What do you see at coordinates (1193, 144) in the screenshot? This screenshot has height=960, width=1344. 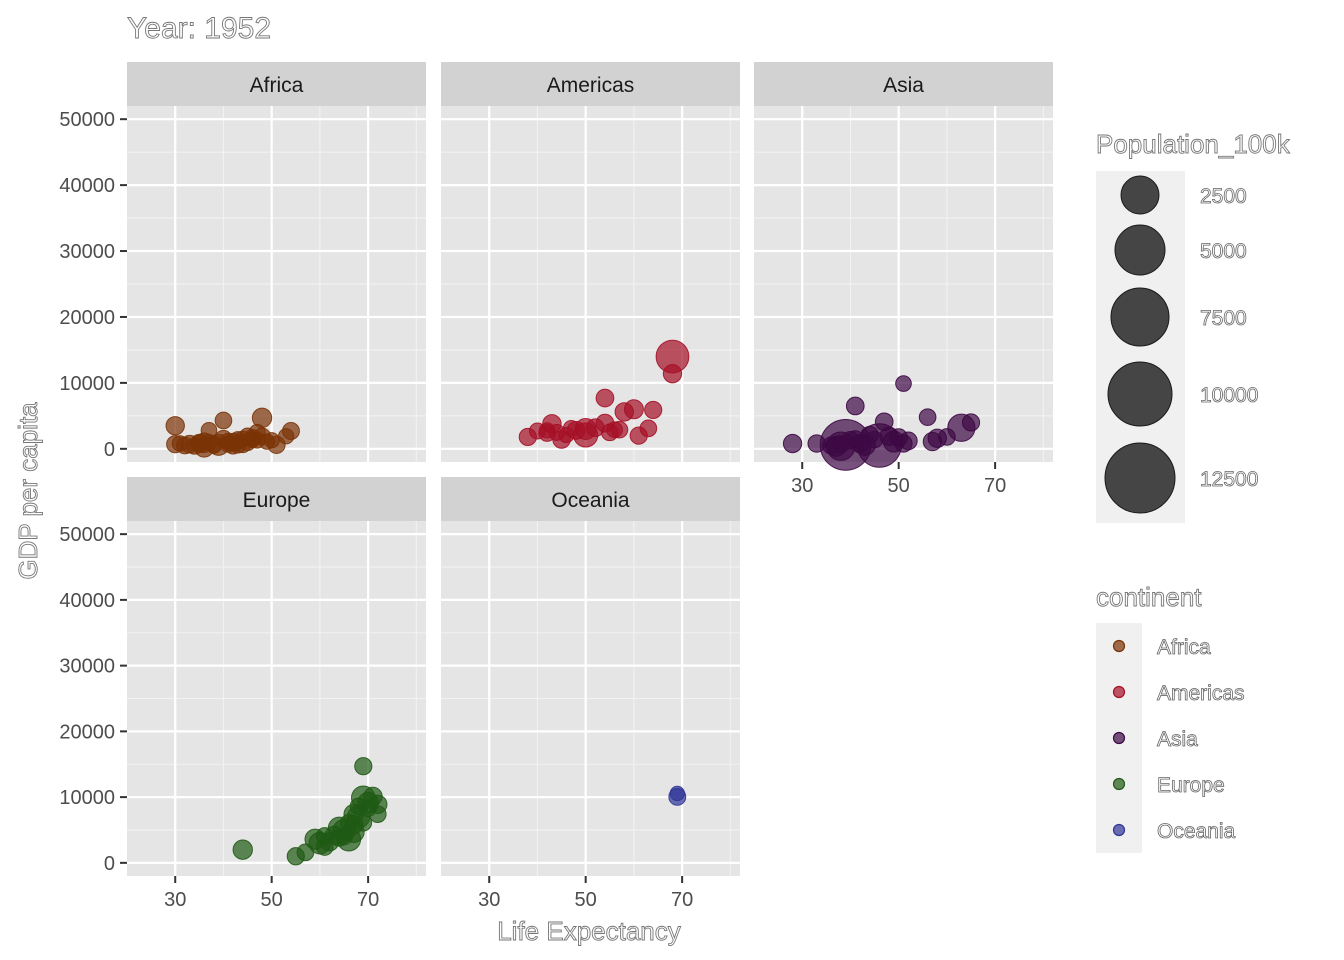 I see `size-legend-title: Population_100k` at bounding box center [1193, 144].